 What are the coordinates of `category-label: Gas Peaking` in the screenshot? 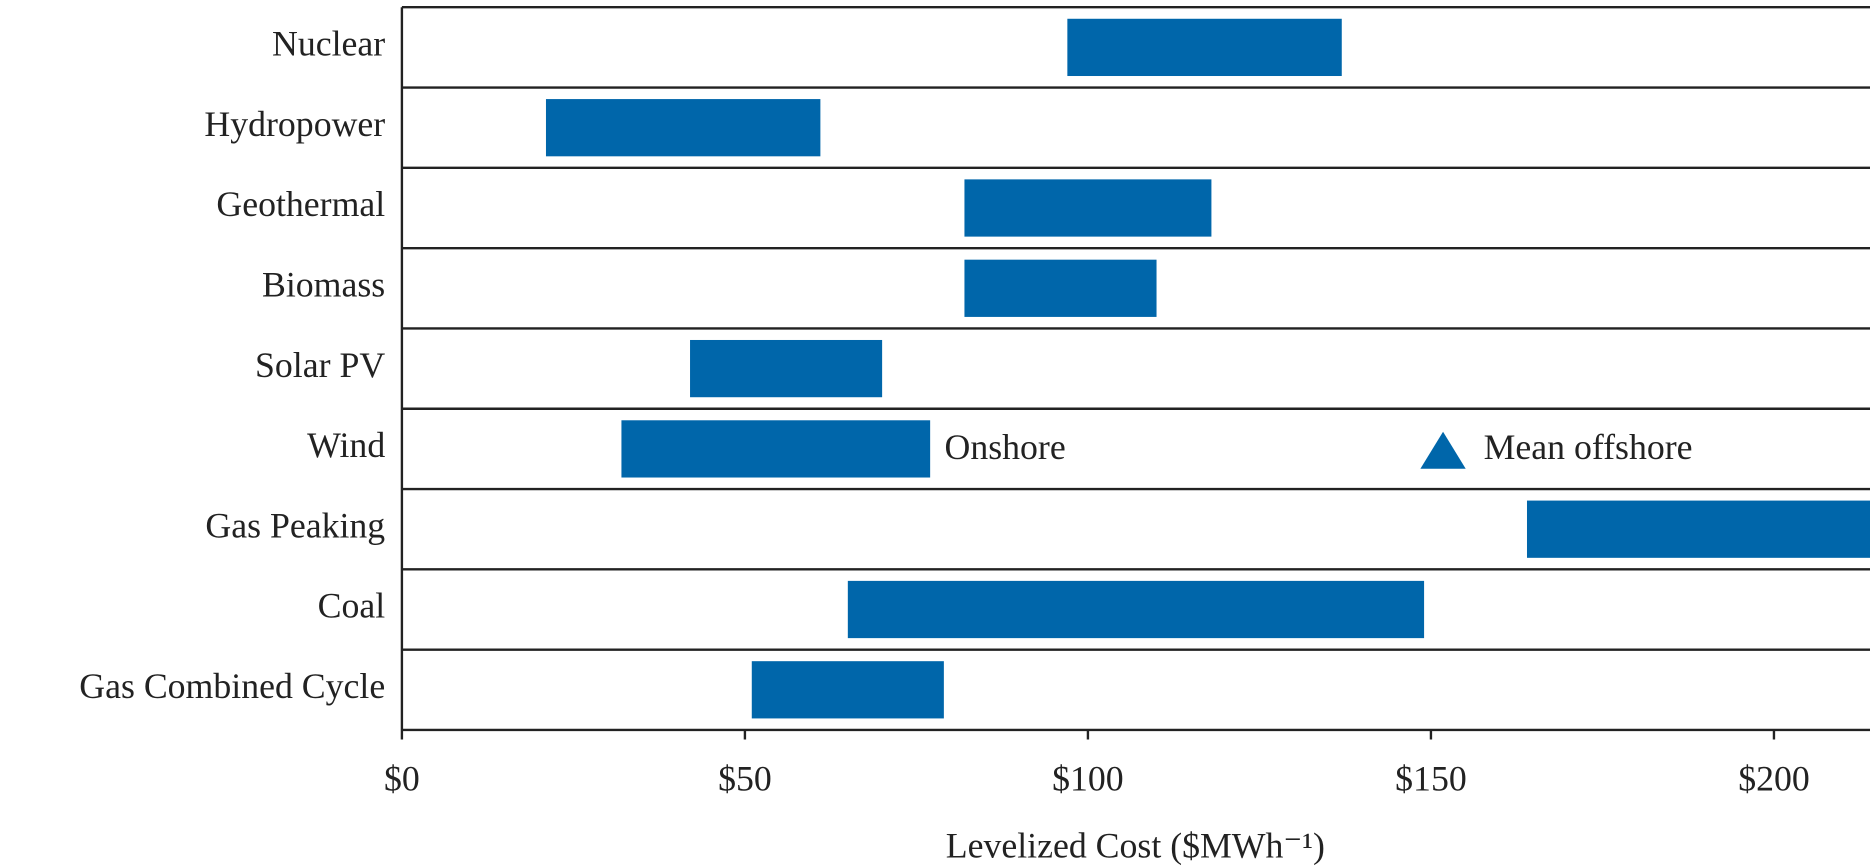 It's located at (295, 525).